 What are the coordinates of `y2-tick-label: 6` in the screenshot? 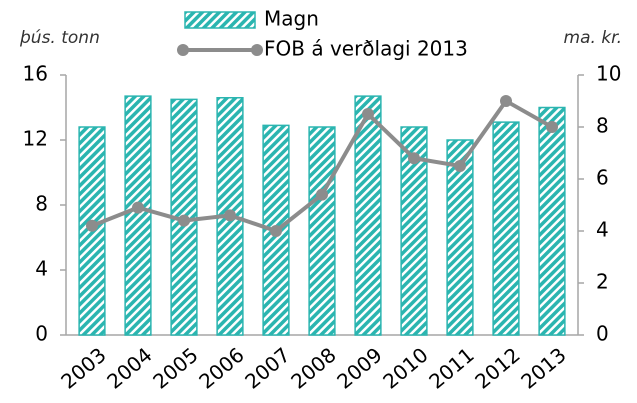 It's located at (602, 178).